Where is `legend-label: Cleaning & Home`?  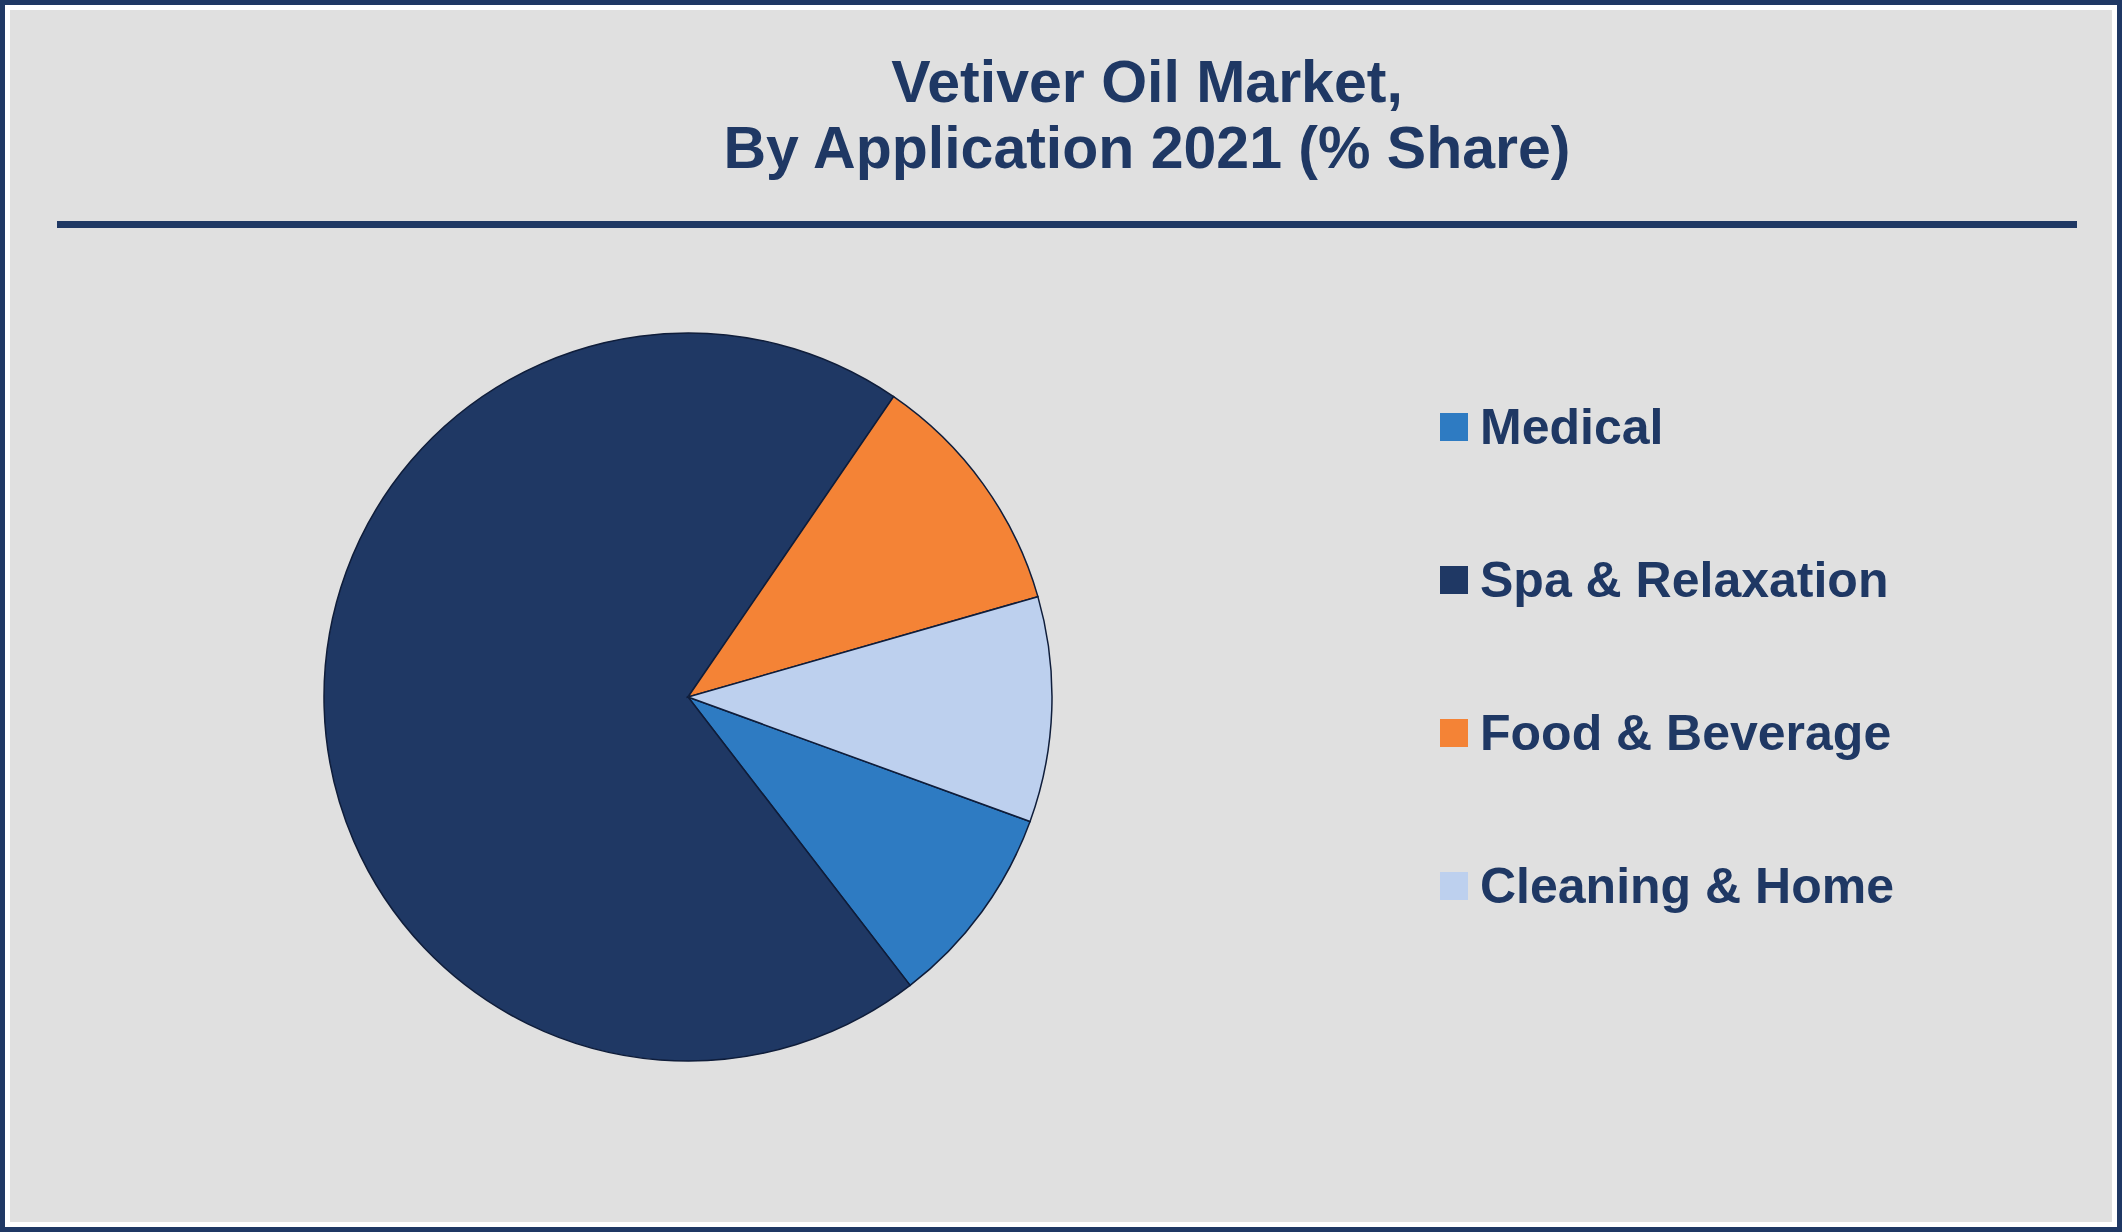 legend-label: Cleaning & Home is located at coordinates (1687, 886).